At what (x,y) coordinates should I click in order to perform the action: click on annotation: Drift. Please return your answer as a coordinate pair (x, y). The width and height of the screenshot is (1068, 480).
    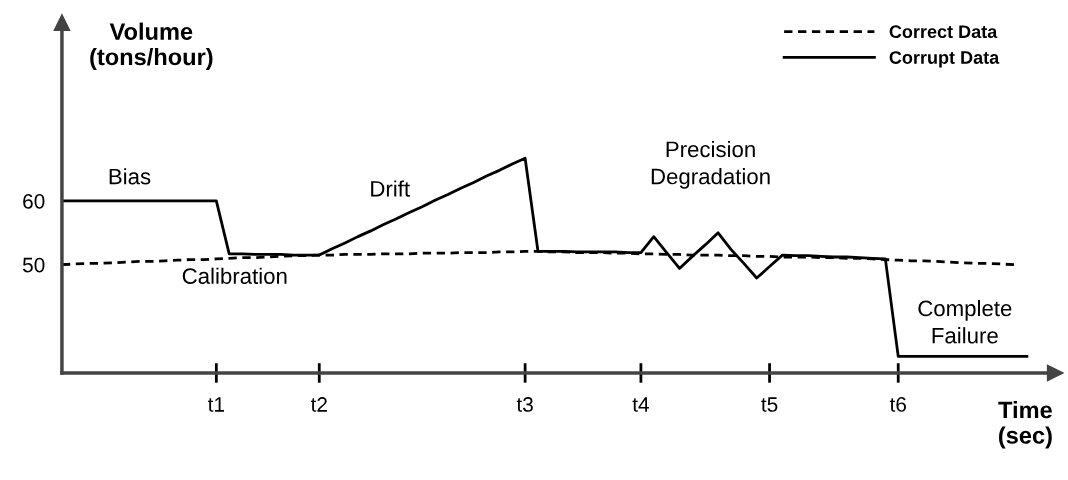
    Looking at the image, I should click on (390, 188).